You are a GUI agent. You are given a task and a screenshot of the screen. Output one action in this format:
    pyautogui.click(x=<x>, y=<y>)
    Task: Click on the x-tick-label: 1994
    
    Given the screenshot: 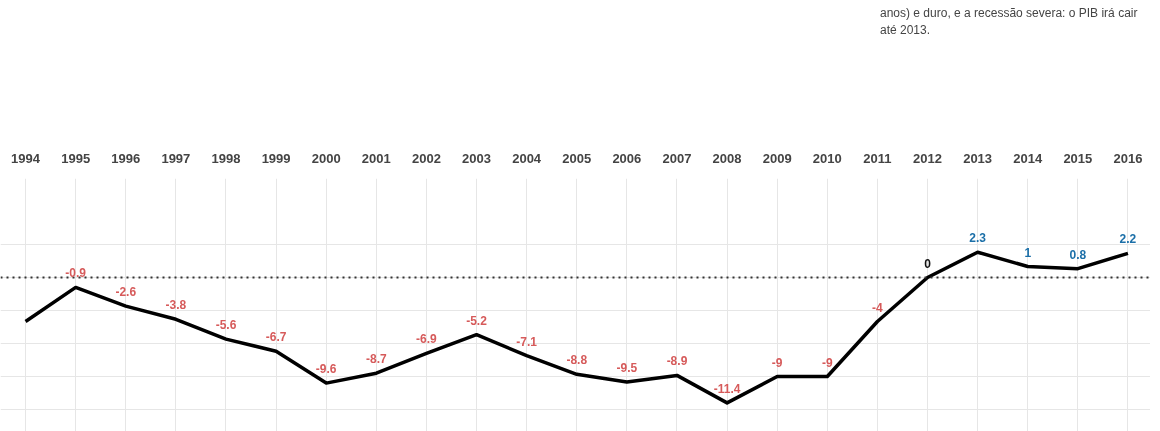 What is the action you would take?
    pyautogui.click(x=26, y=158)
    